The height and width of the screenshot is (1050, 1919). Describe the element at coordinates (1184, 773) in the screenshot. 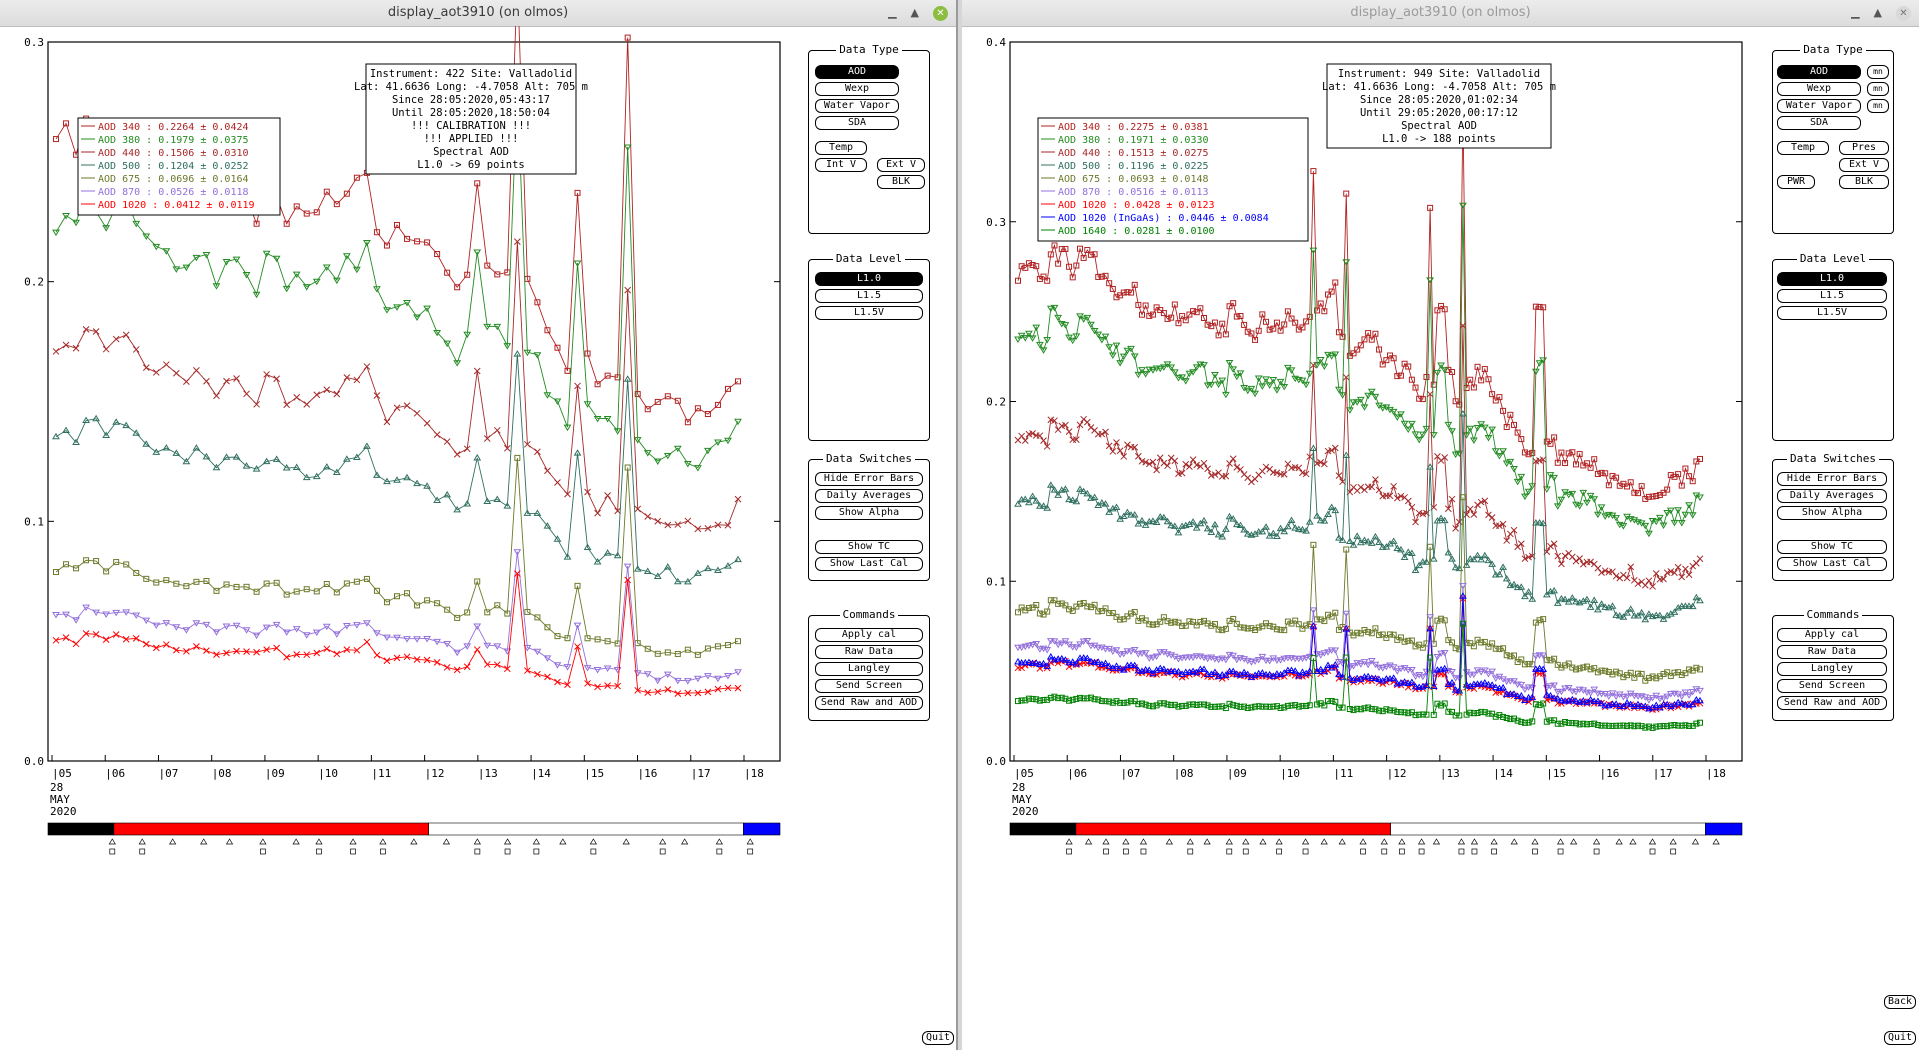

I see `x-tick-label: |08` at that location.